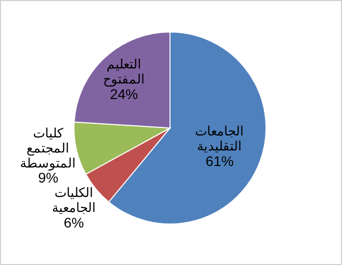 This screenshot has height=265, width=342. What do you see at coordinates (48, 178) in the screenshot?
I see `data-label: 9%` at bounding box center [48, 178].